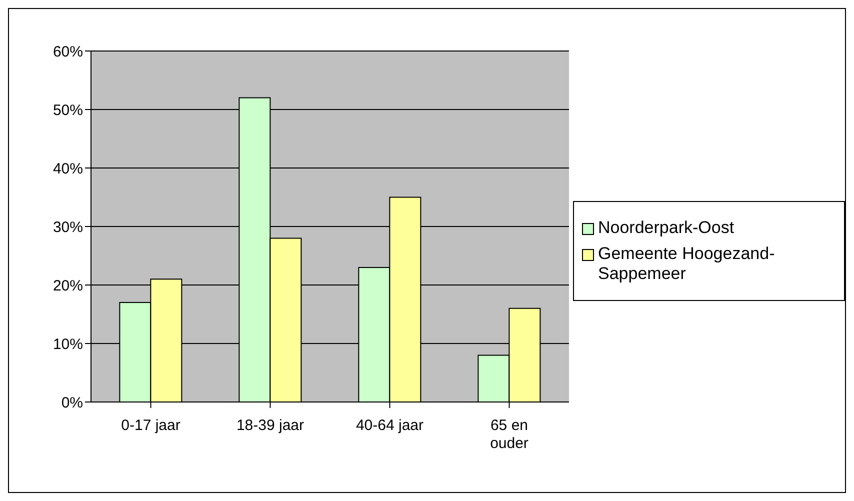  What do you see at coordinates (67, 227) in the screenshot?
I see `y-tick-label: 30%` at bounding box center [67, 227].